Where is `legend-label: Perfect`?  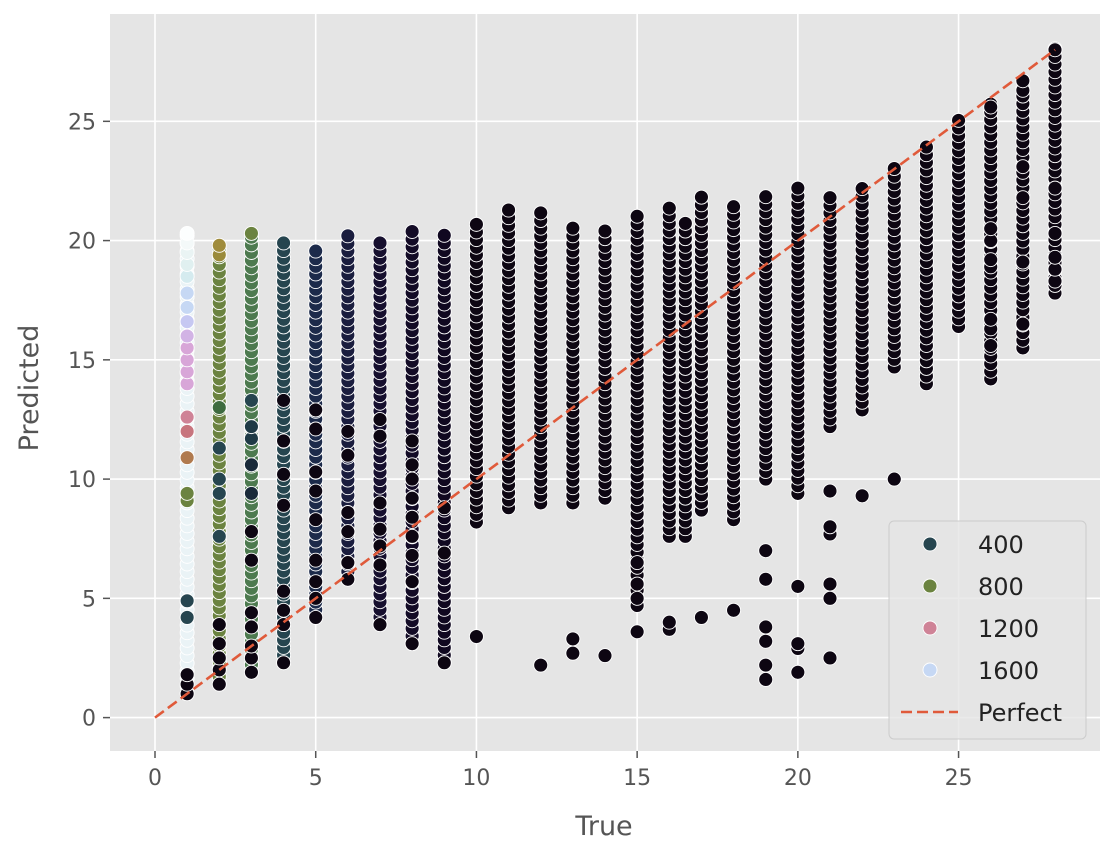 legend-label: Perfect is located at coordinates (1020, 713).